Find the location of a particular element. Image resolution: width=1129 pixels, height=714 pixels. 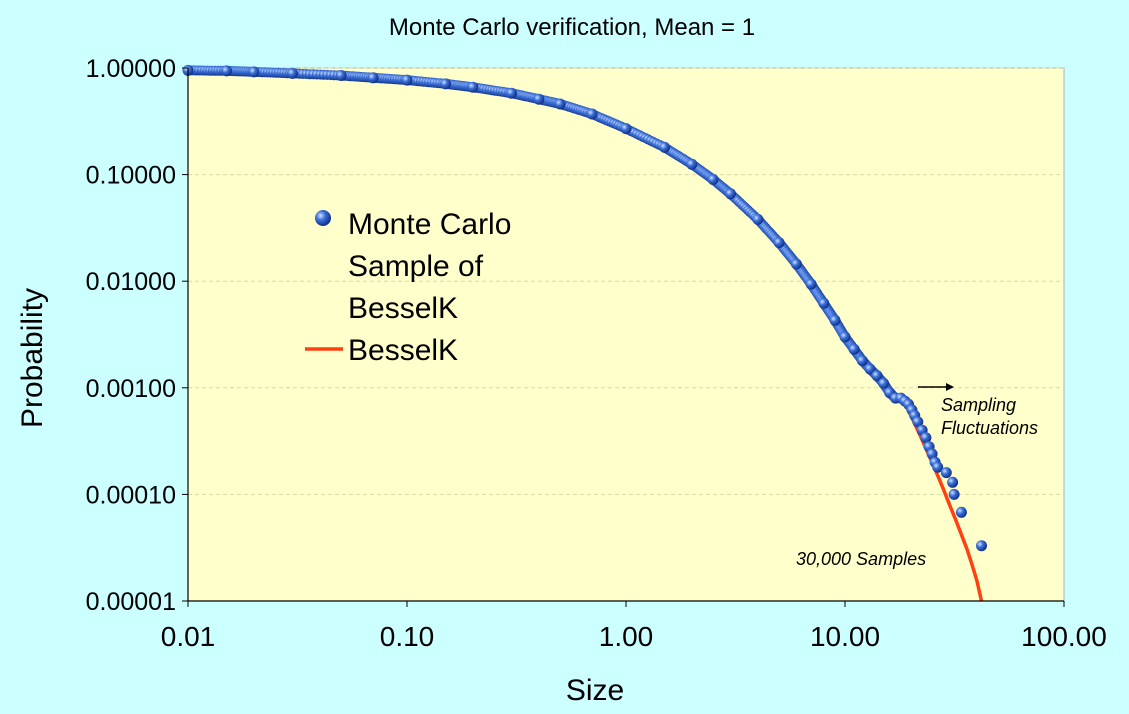

legend: Monte Carlo Sample of BesselK BesselK is located at coordinates (408, 287).